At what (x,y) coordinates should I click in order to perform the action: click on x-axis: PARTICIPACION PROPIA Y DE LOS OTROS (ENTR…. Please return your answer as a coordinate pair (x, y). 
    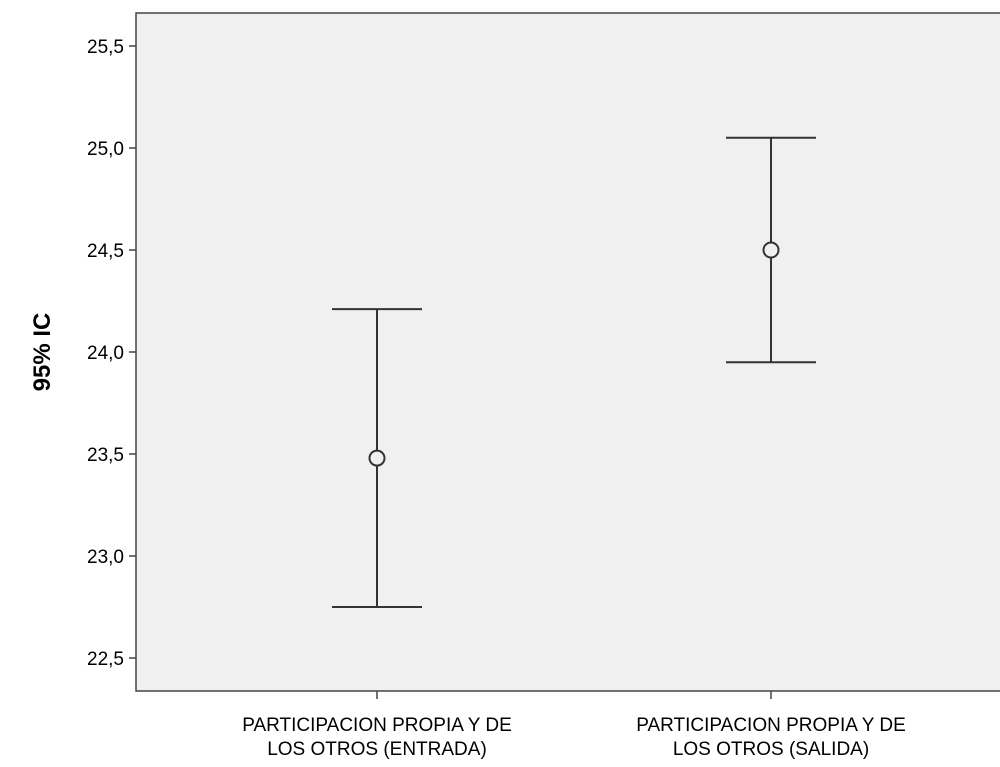
    Looking at the image, I should click on (574, 725).